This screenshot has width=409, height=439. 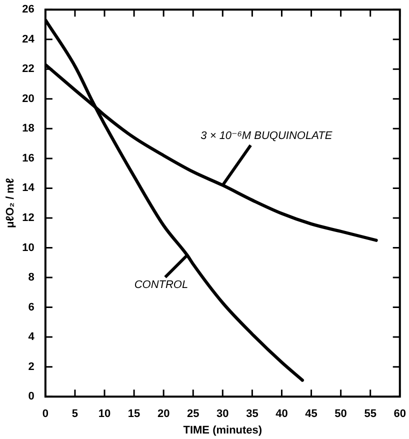 What do you see at coordinates (370, 414) in the screenshot?
I see `x-tick-label: 55` at bounding box center [370, 414].